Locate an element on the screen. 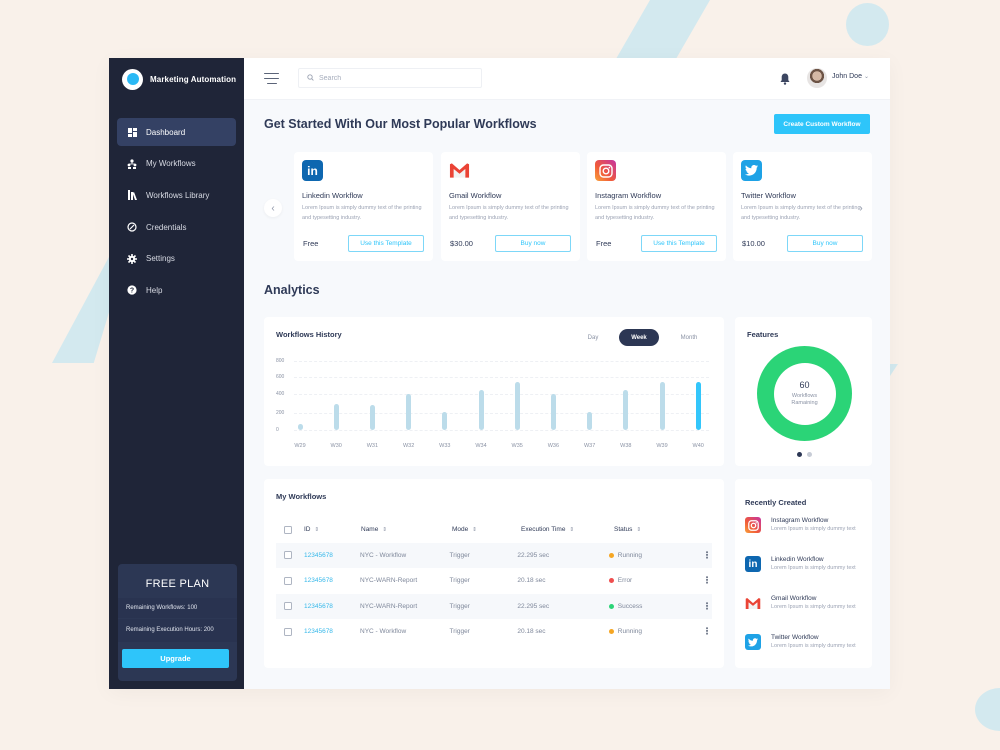  execution-time: 22.295 sec is located at coordinates (533, 555).